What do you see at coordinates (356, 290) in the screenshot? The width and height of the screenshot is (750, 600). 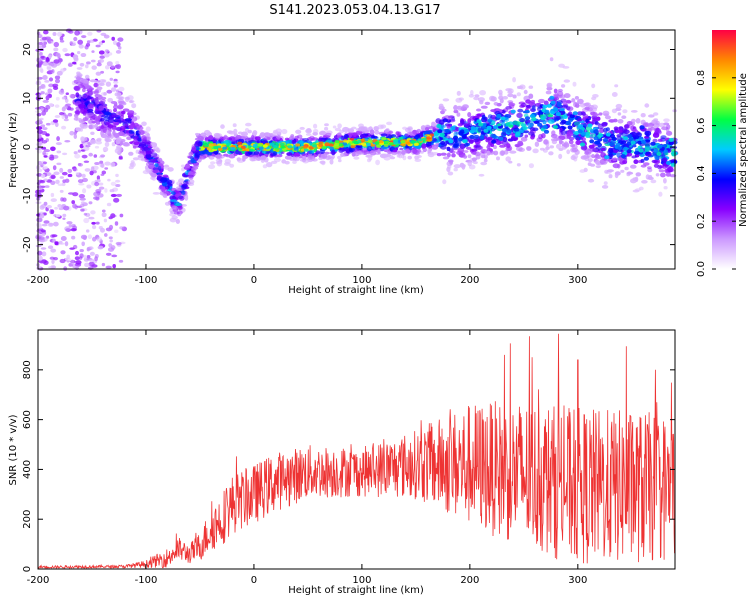 I see `spectrogram-x-axis-label: Height of straight line (km)` at bounding box center [356, 290].